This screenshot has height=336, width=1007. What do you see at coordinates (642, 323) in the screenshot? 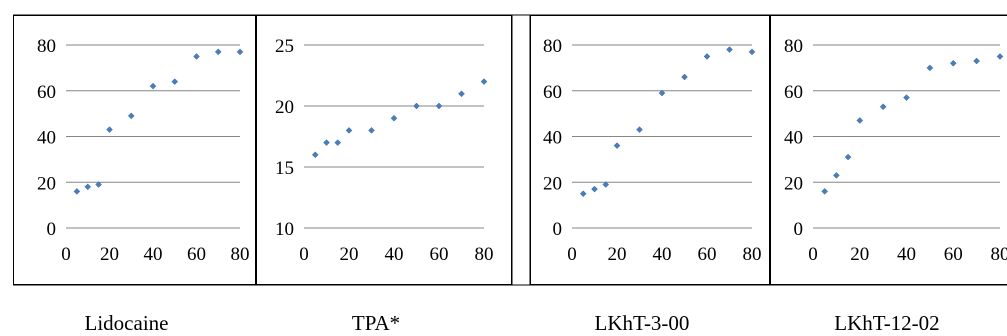
I see `panel-caption: LKhT-3-00` at bounding box center [642, 323].